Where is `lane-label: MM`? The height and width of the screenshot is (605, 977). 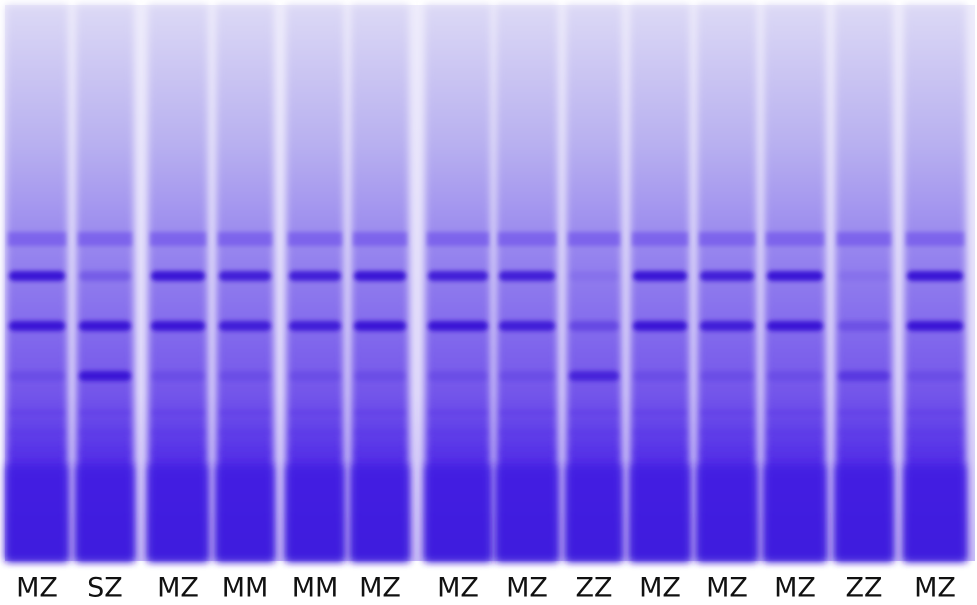 lane-label: MM is located at coordinates (315, 588).